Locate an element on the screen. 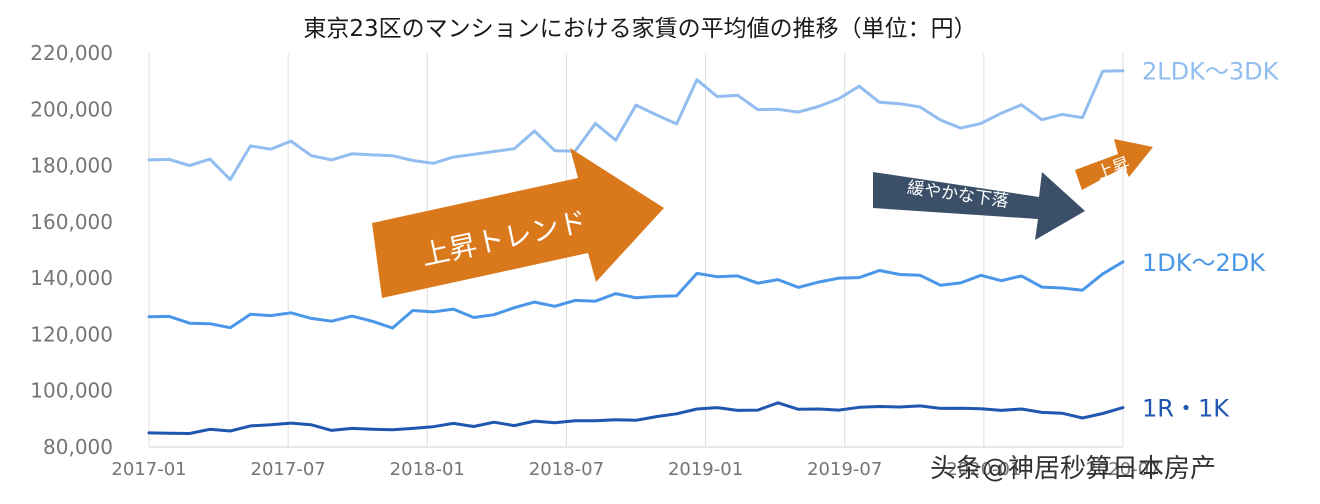  x-tick-label: 2020-01 is located at coordinates (983, 469).